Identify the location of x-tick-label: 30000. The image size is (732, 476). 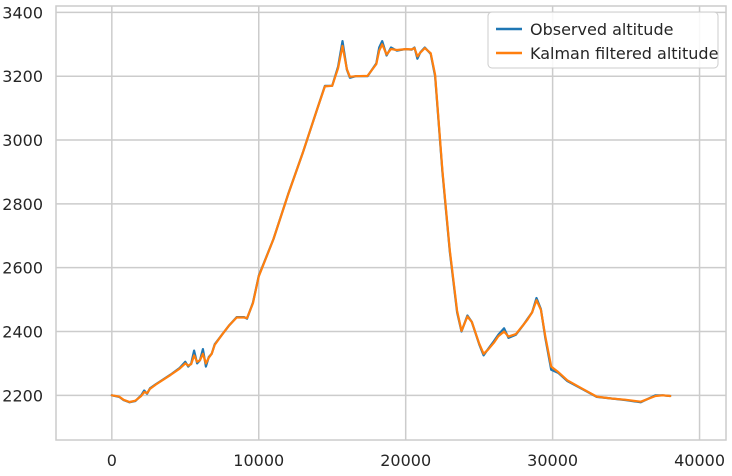
(552, 460).